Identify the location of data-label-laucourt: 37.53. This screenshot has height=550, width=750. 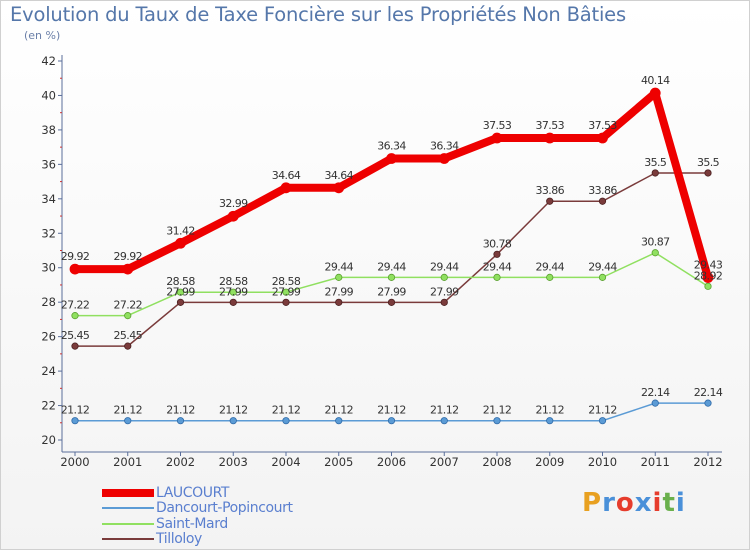
(497, 125).